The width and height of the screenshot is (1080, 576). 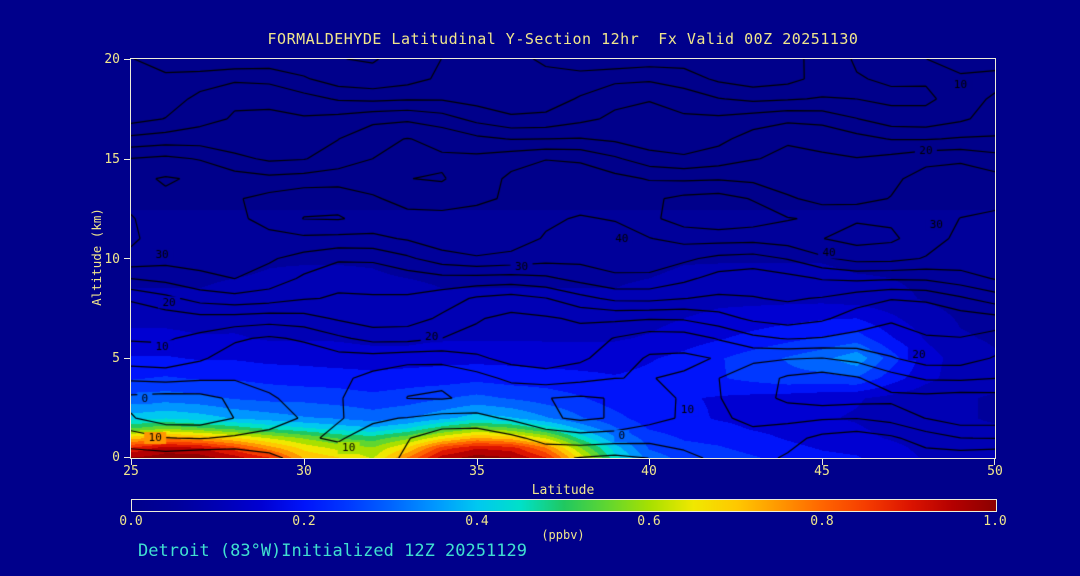 I want to click on x-tick-label: 25, so click(x=131, y=471).